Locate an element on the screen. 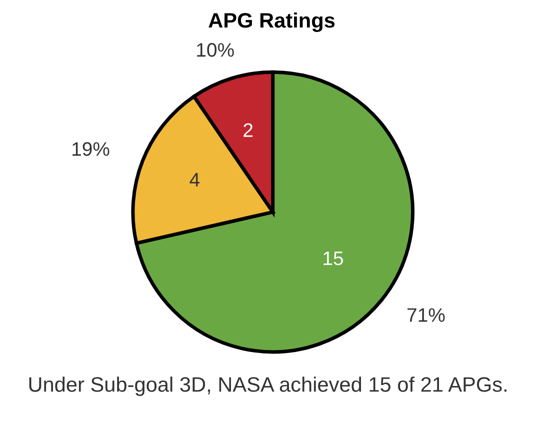  data-label: 4 is located at coordinates (195, 179).